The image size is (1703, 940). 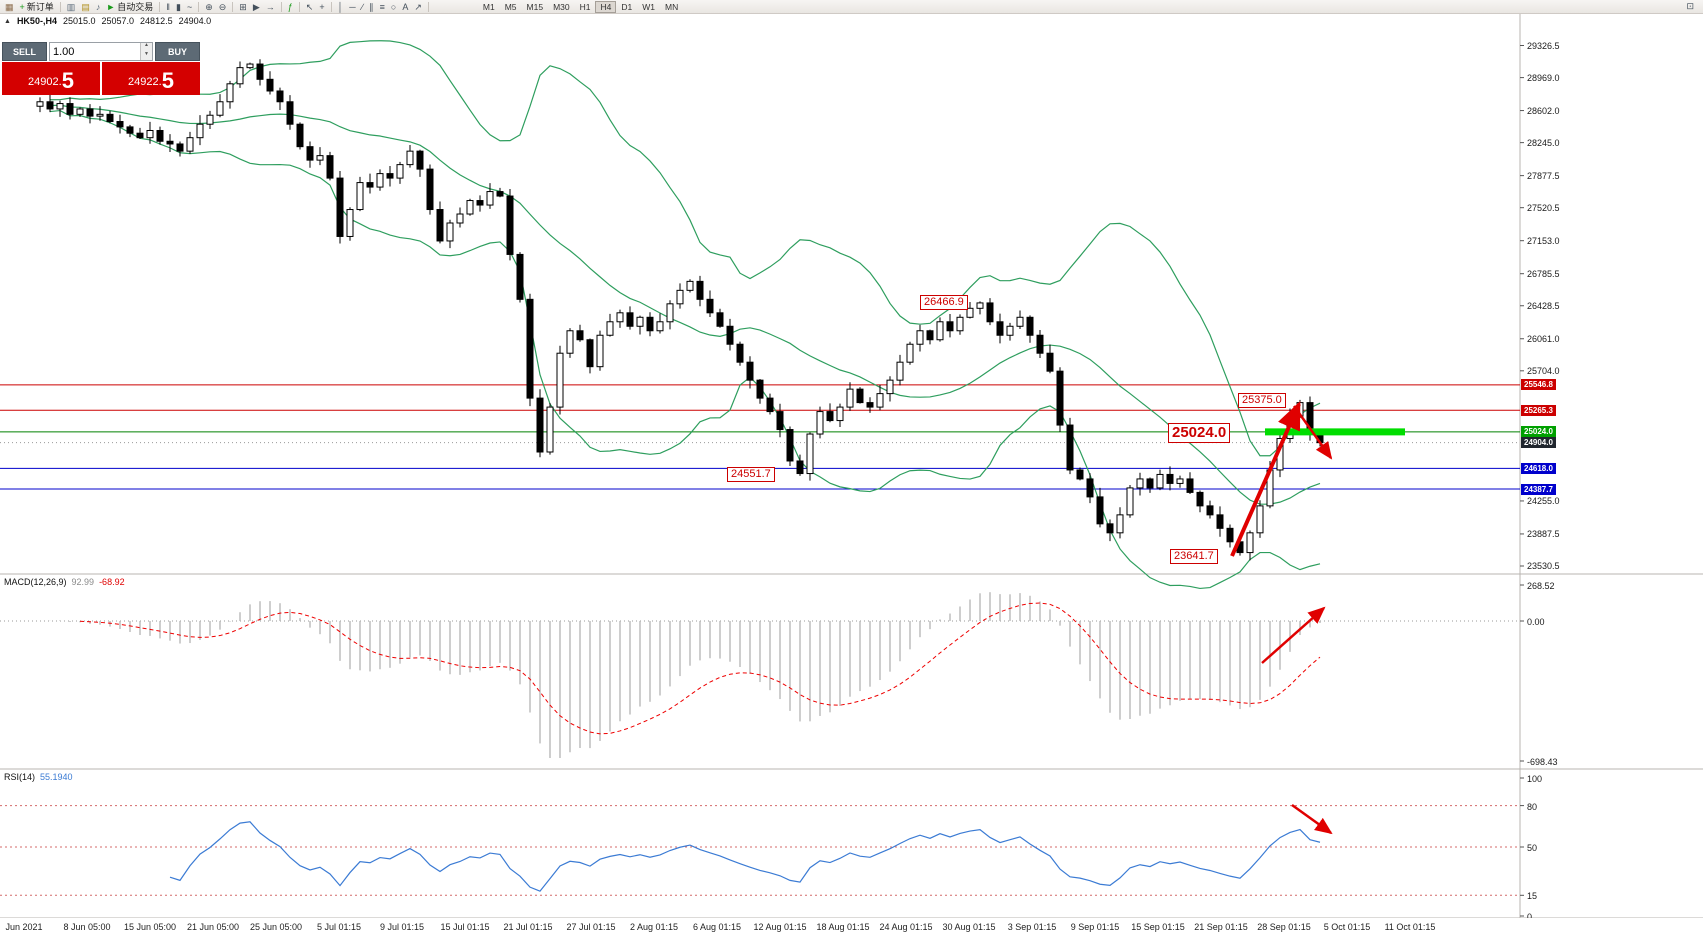 What do you see at coordinates (1532, 807) in the screenshot?
I see `rsi-axis-80: 80` at bounding box center [1532, 807].